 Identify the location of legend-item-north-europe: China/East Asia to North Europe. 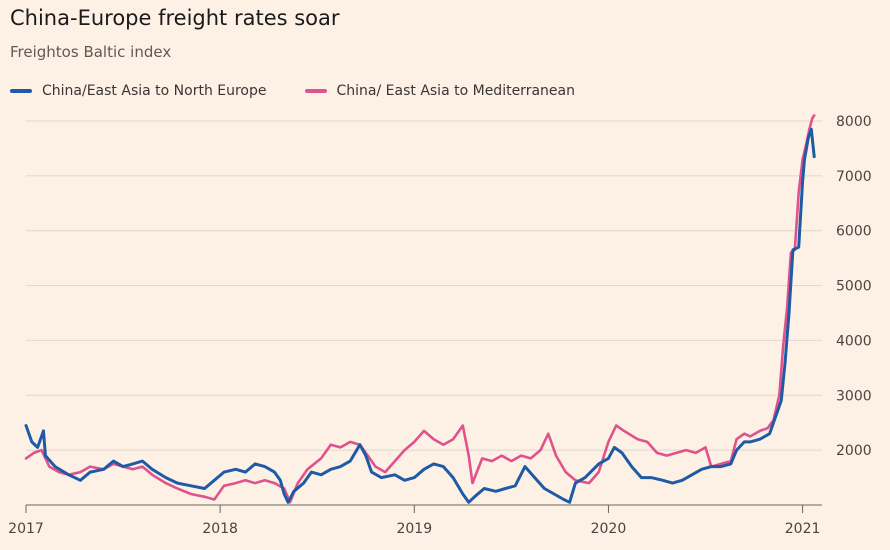
(138, 91).